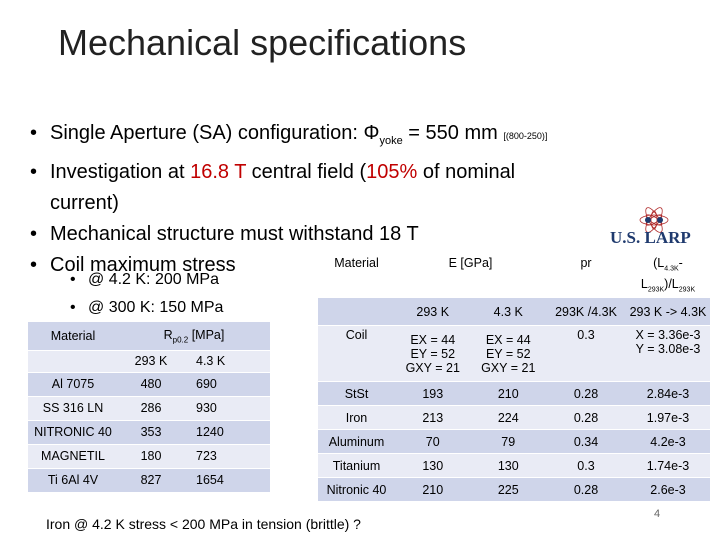 Image resolution: width=720 pixels, height=540 pixels. What do you see at coordinates (330, 234) in the screenshot?
I see `bullet-mechanical-structure: Mechanical structure must withstand 18 T` at bounding box center [330, 234].